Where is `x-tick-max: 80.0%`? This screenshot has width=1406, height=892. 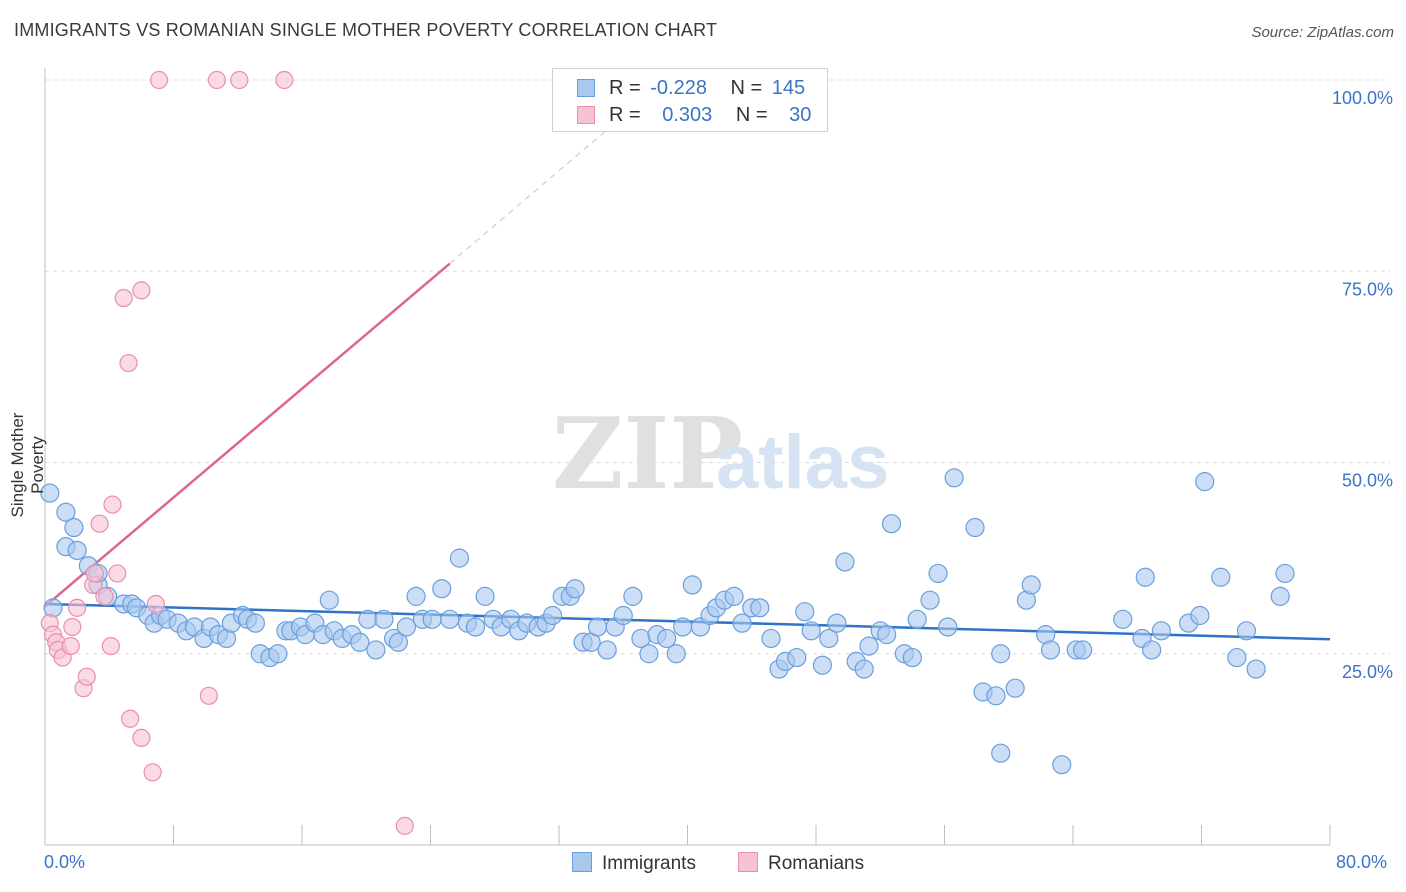 x-tick-max: 80.0% is located at coordinates (1362, 862).